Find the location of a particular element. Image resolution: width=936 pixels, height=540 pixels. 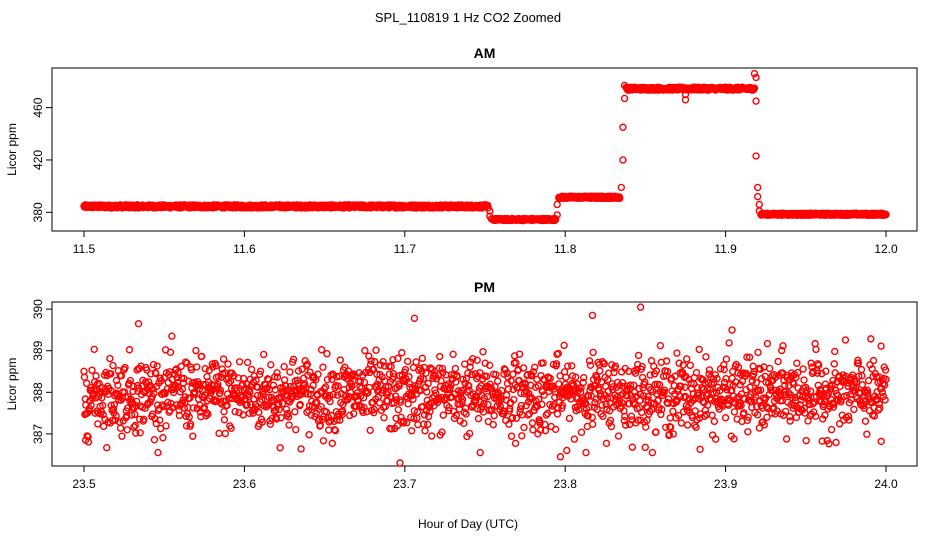

x-tick-label: 23.9 is located at coordinates (726, 484).